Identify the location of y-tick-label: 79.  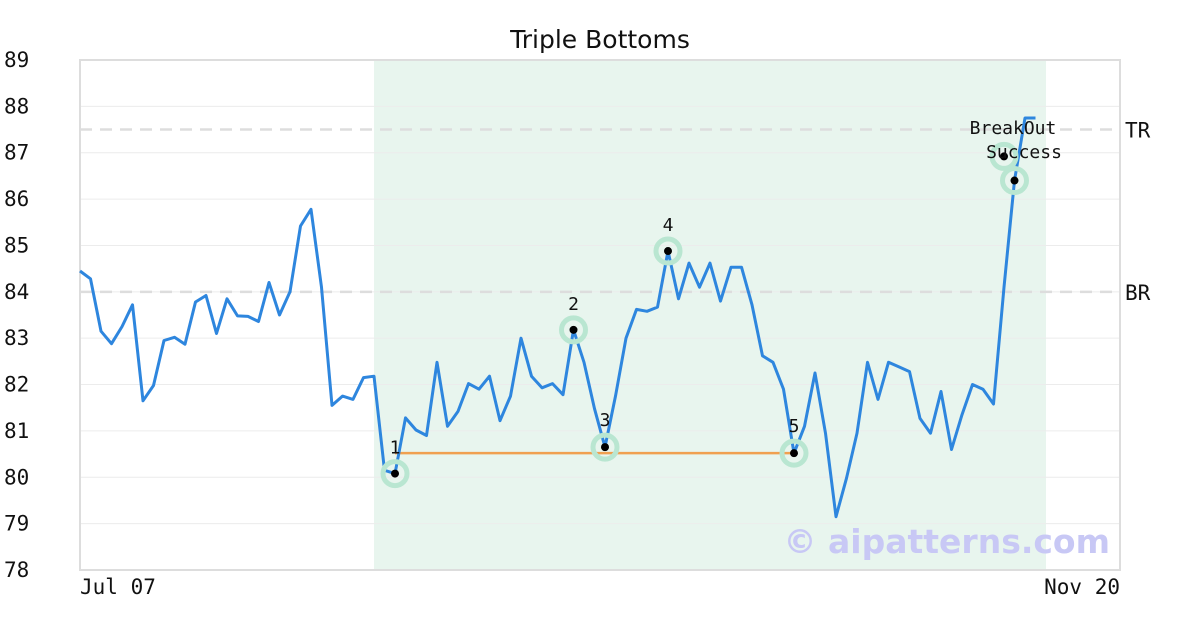
(16, 524).